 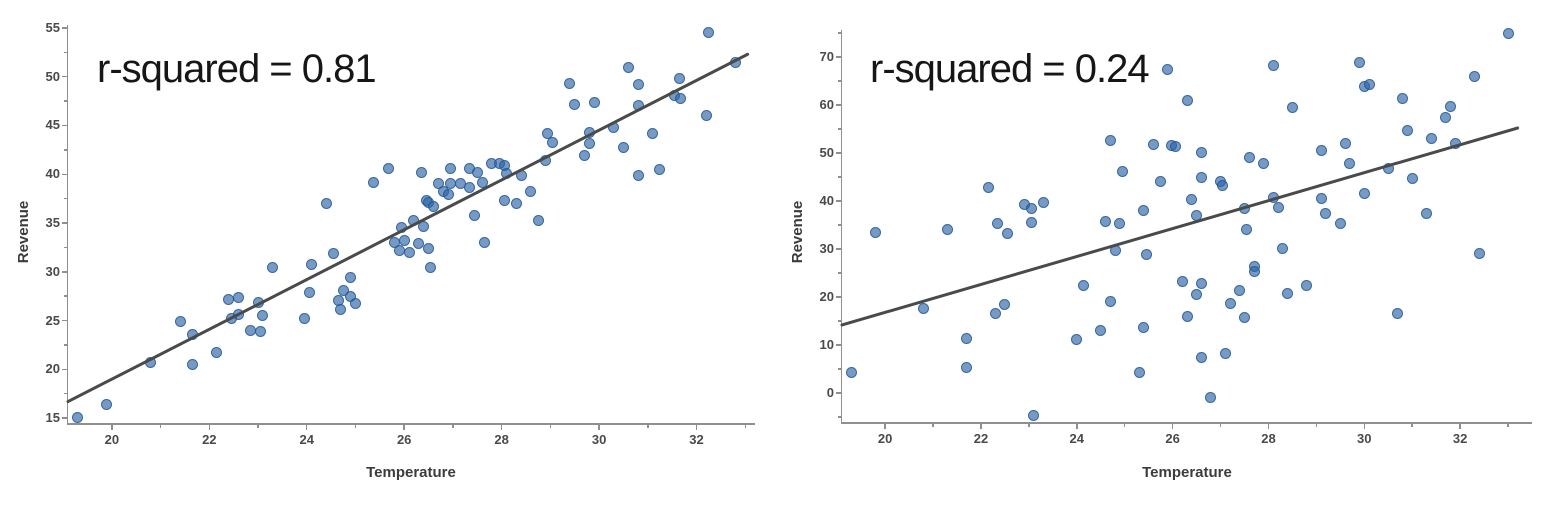 What do you see at coordinates (826, 345) in the screenshot?
I see `y-tick-label: 10` at bounding box center [826, 345].